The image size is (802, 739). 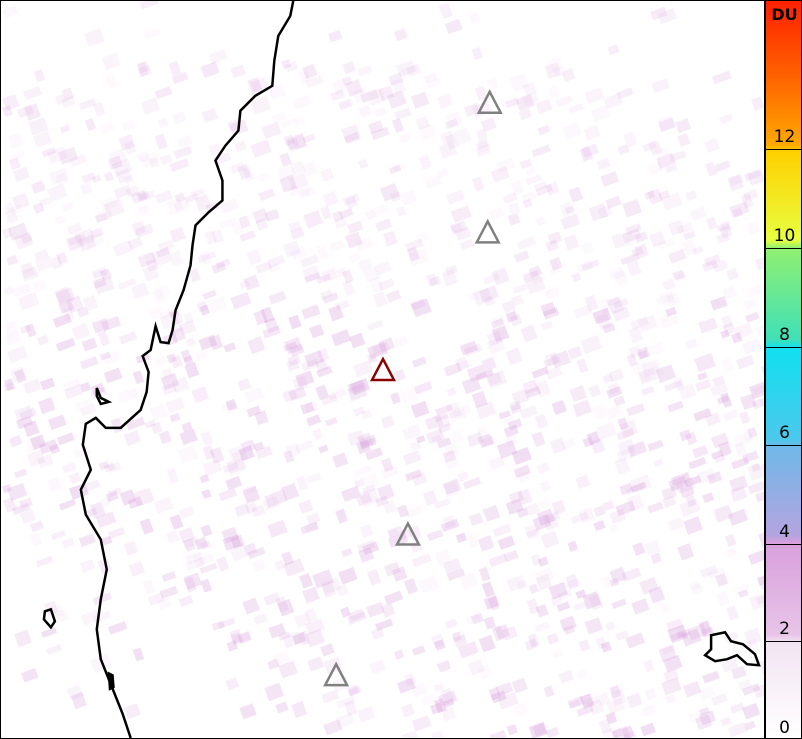 What do you see at coordinates (784, 433) in the screenshot?
I see `colorbar-tick-label: 6` at bounding box center [784, 433].